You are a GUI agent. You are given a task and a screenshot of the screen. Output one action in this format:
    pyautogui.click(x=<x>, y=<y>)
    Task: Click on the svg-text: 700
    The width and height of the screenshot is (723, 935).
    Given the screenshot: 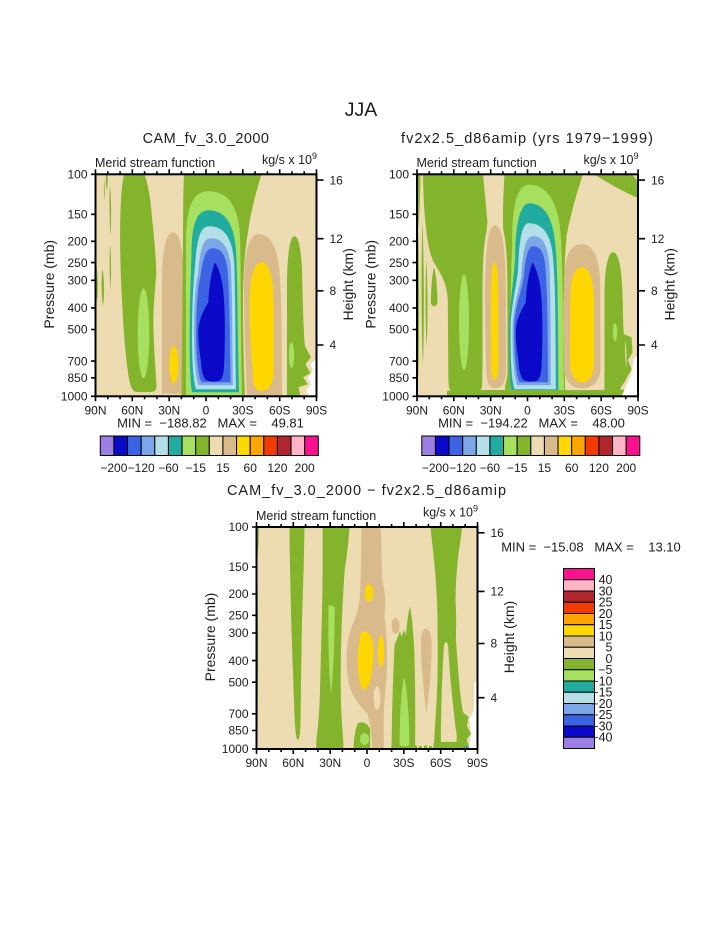 What is the action you would take?
    pyautogui.click(x=399, y=361)
    